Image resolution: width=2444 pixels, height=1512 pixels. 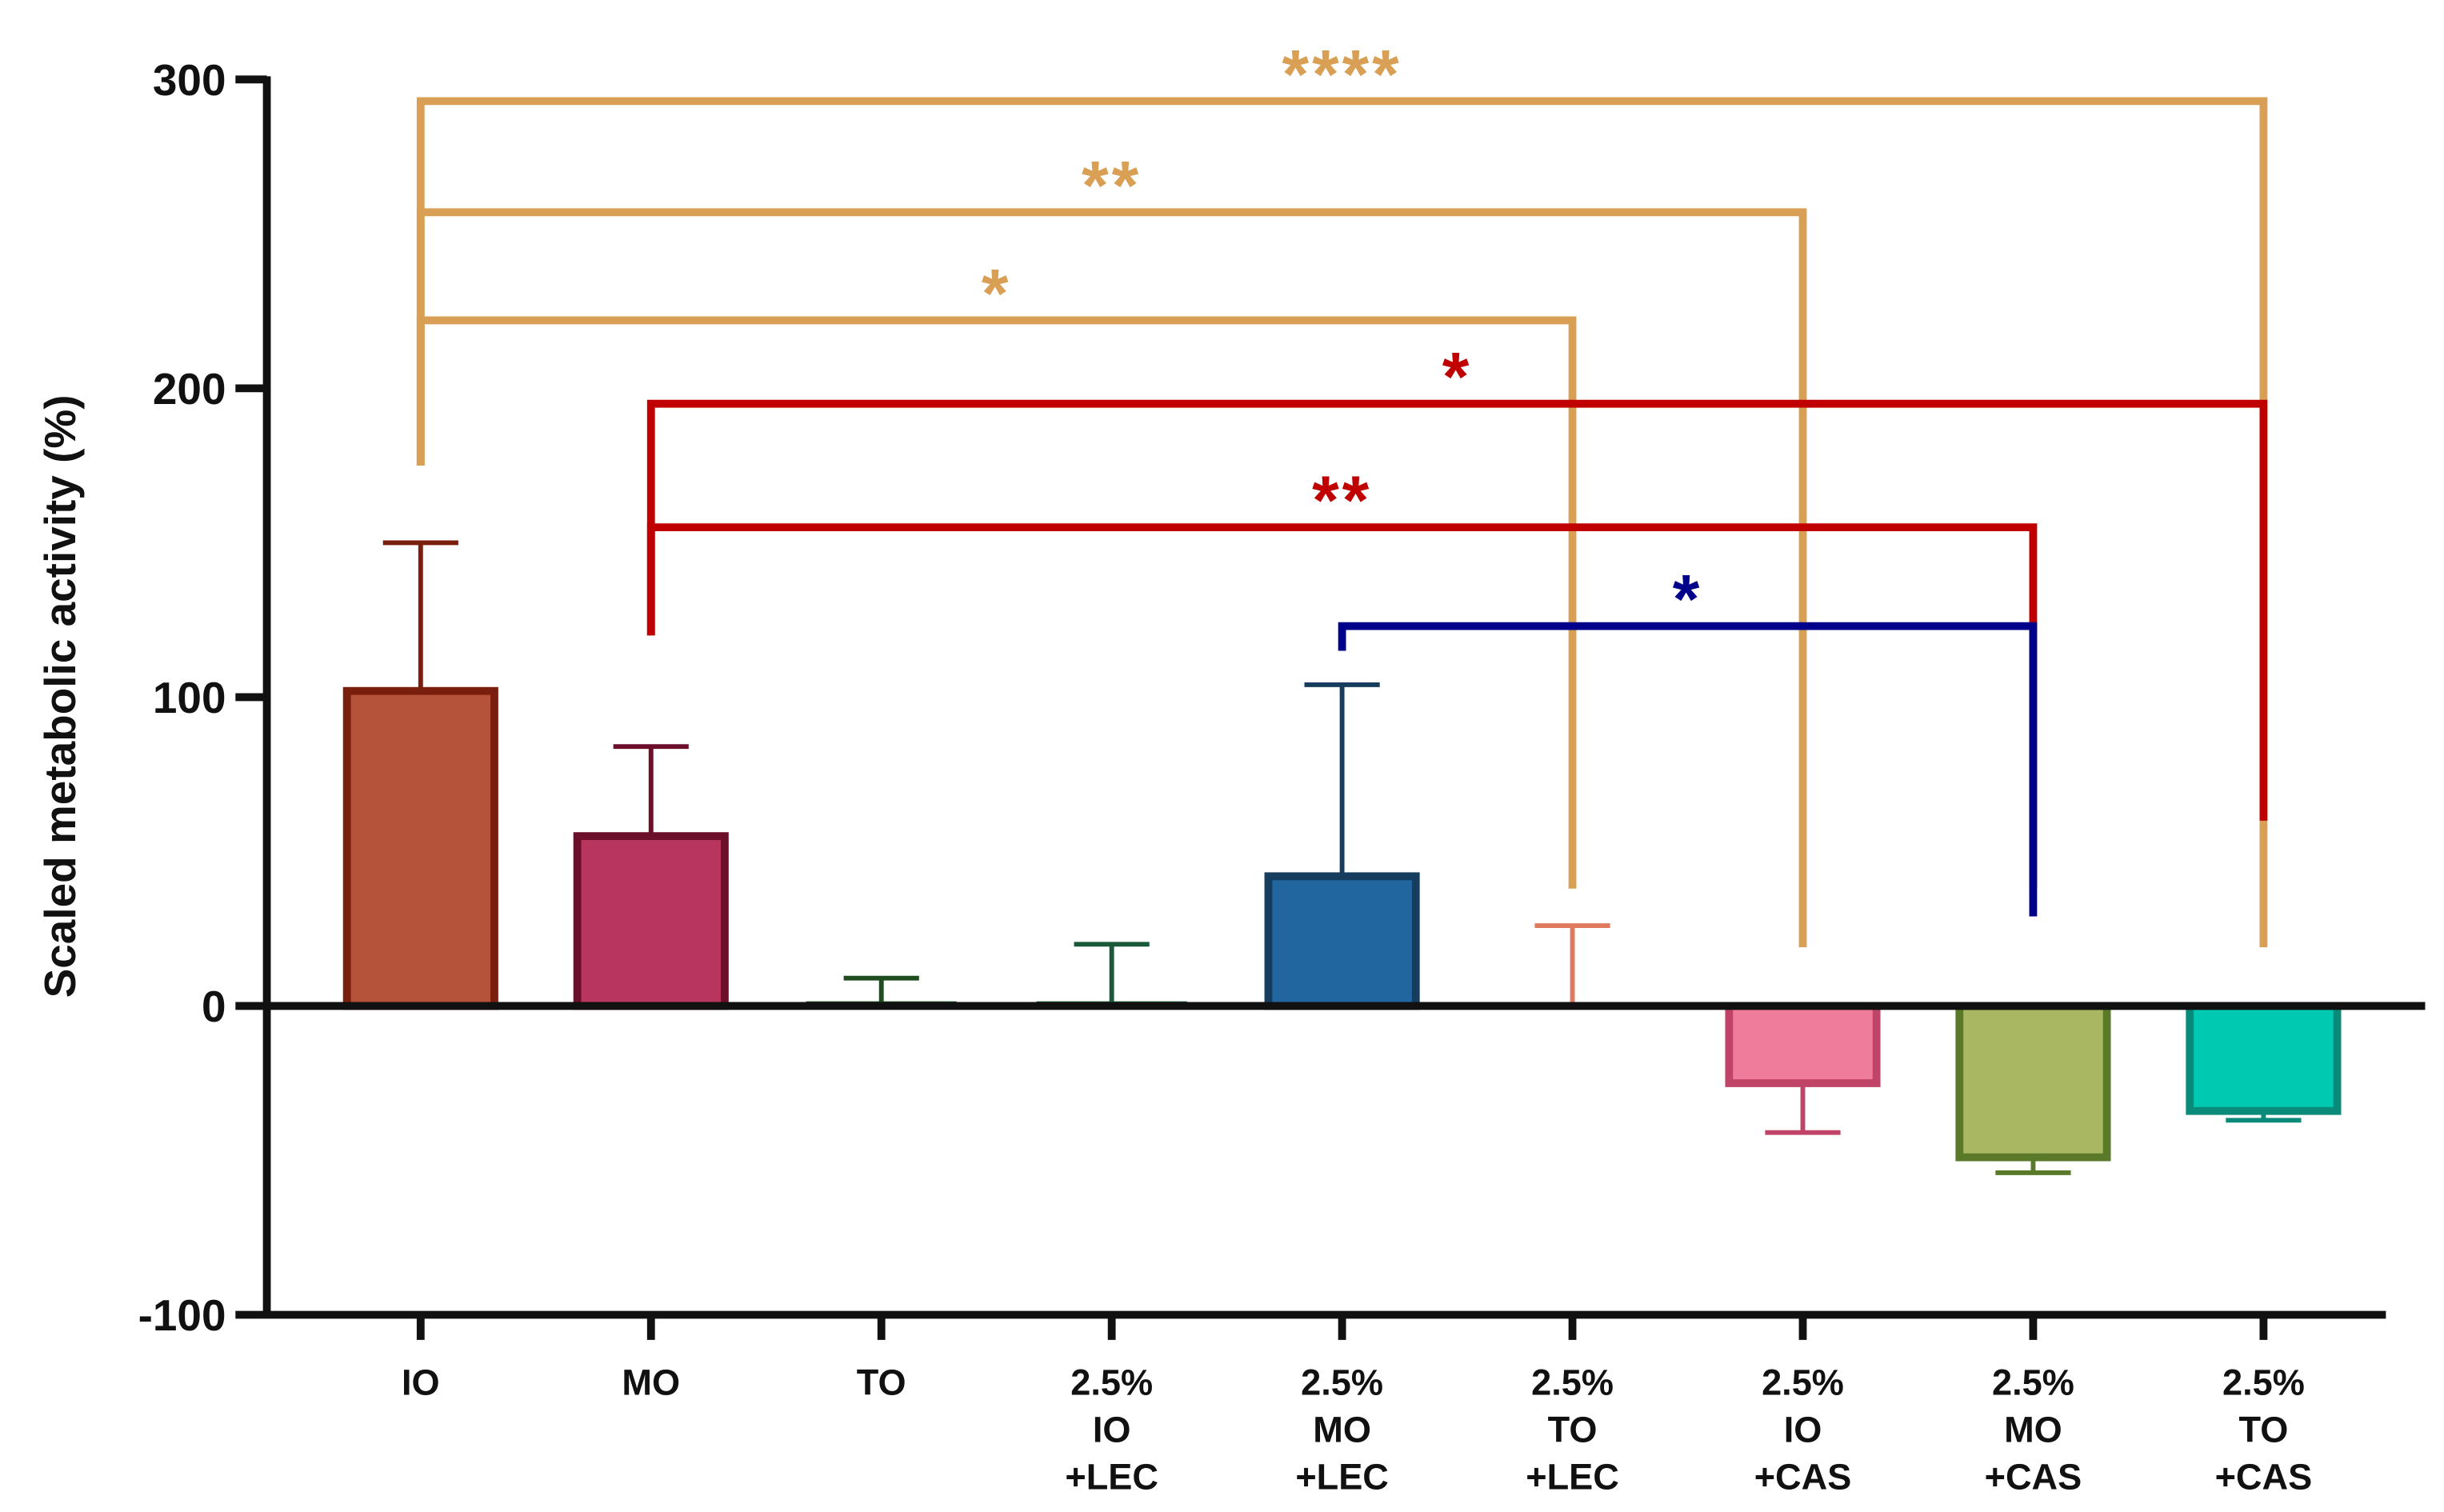 What do you see at coordinates (189, 697) in the screenshot?
I see `y-tick-label: 100` at bounding box center [189, 697].